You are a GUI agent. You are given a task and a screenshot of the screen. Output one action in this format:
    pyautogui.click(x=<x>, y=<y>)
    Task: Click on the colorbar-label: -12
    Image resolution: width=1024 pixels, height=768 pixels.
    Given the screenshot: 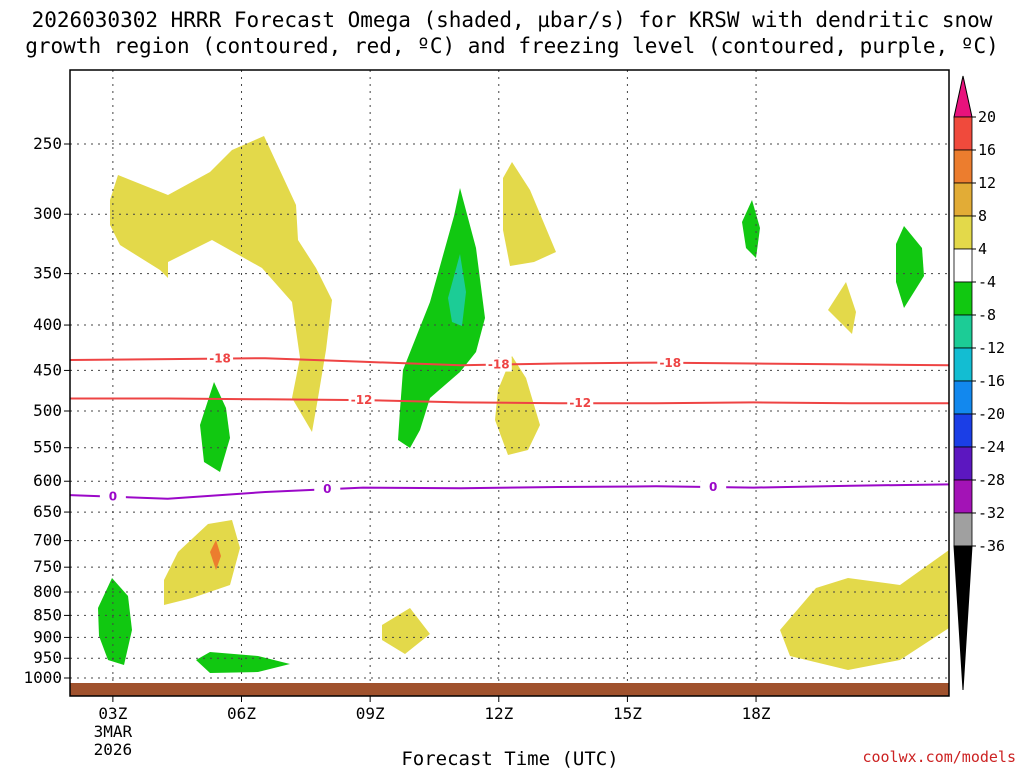 What is the action you would take?
    pyautogui.click(x=991, y=348)
    